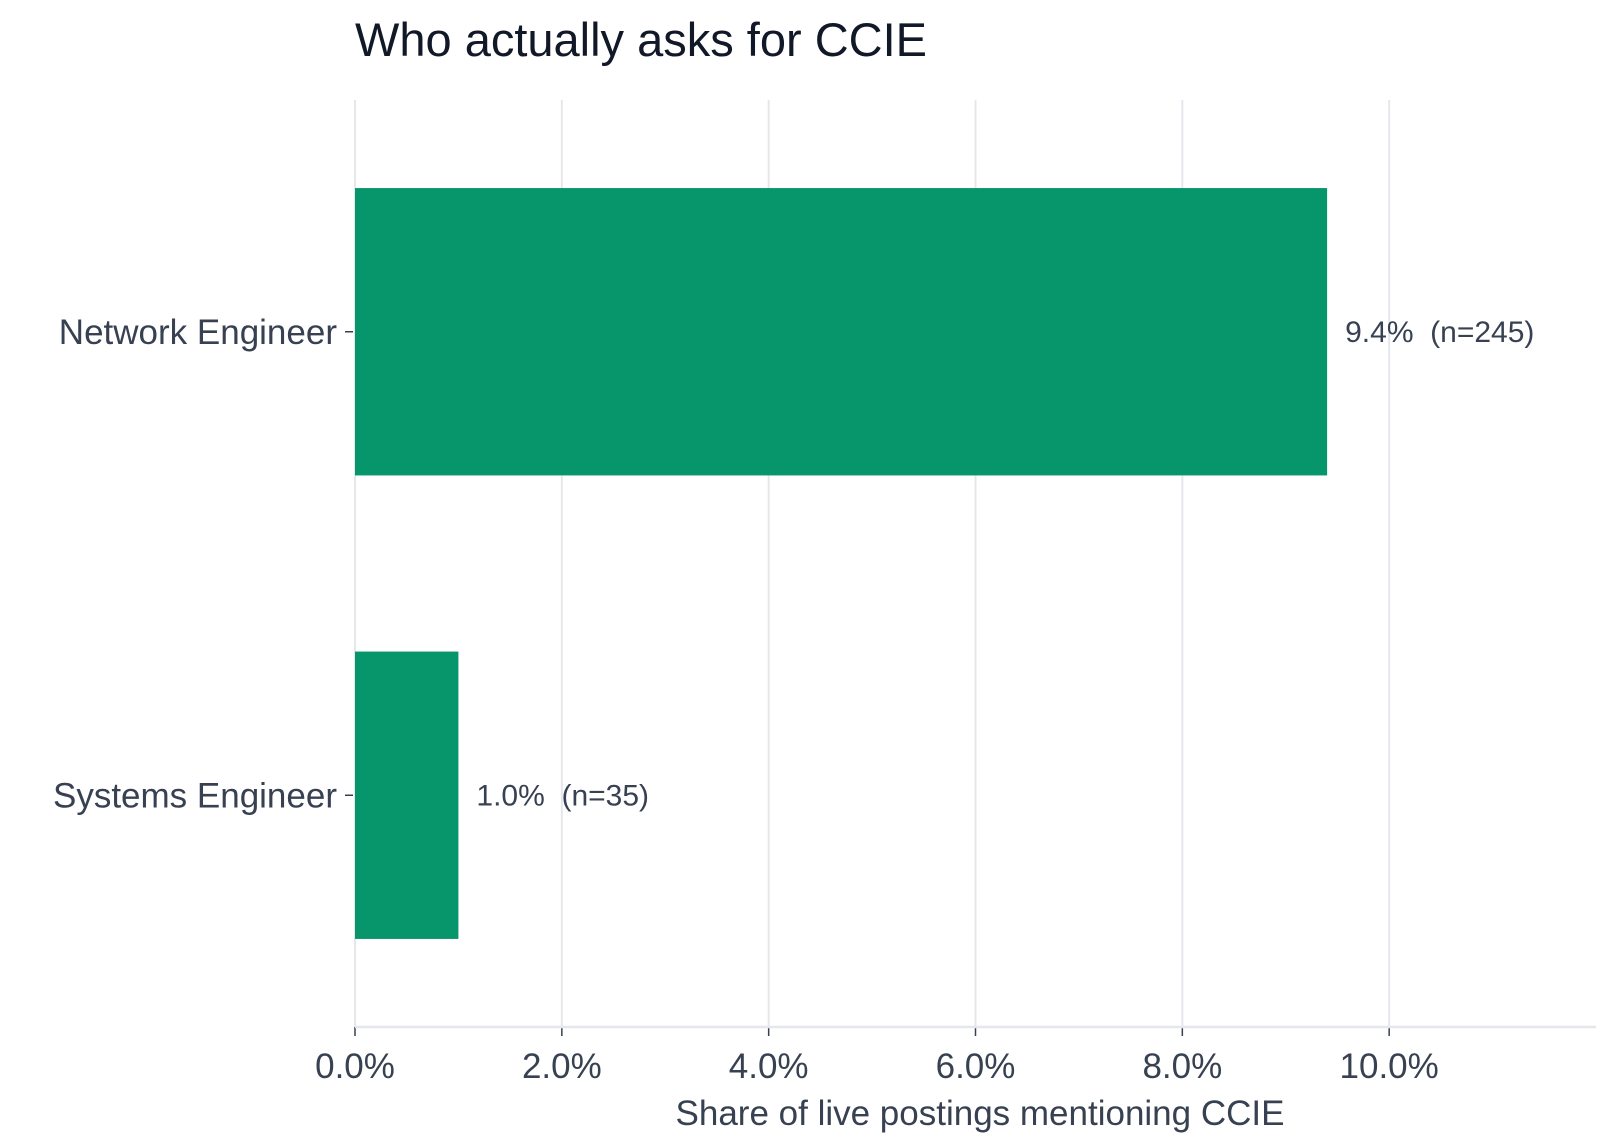 This screenshot has height=1147, width=1612. What do you see at coordinates (562, 1066) in the screenshot?
I see `x-tick-label: 2.0%` at bounding box center [562, 1066].